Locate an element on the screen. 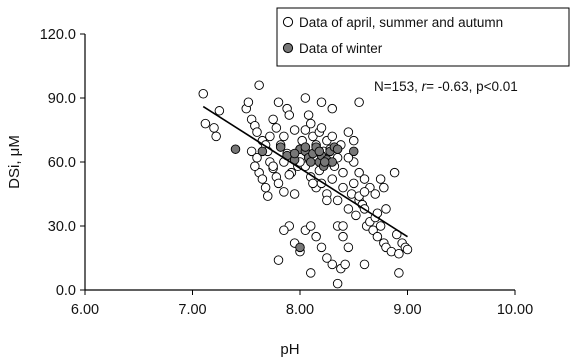 This screenshot has height=364, width=570. stats-suffix: = -0.63, p<0.01 is located at coordinates (472, 86).